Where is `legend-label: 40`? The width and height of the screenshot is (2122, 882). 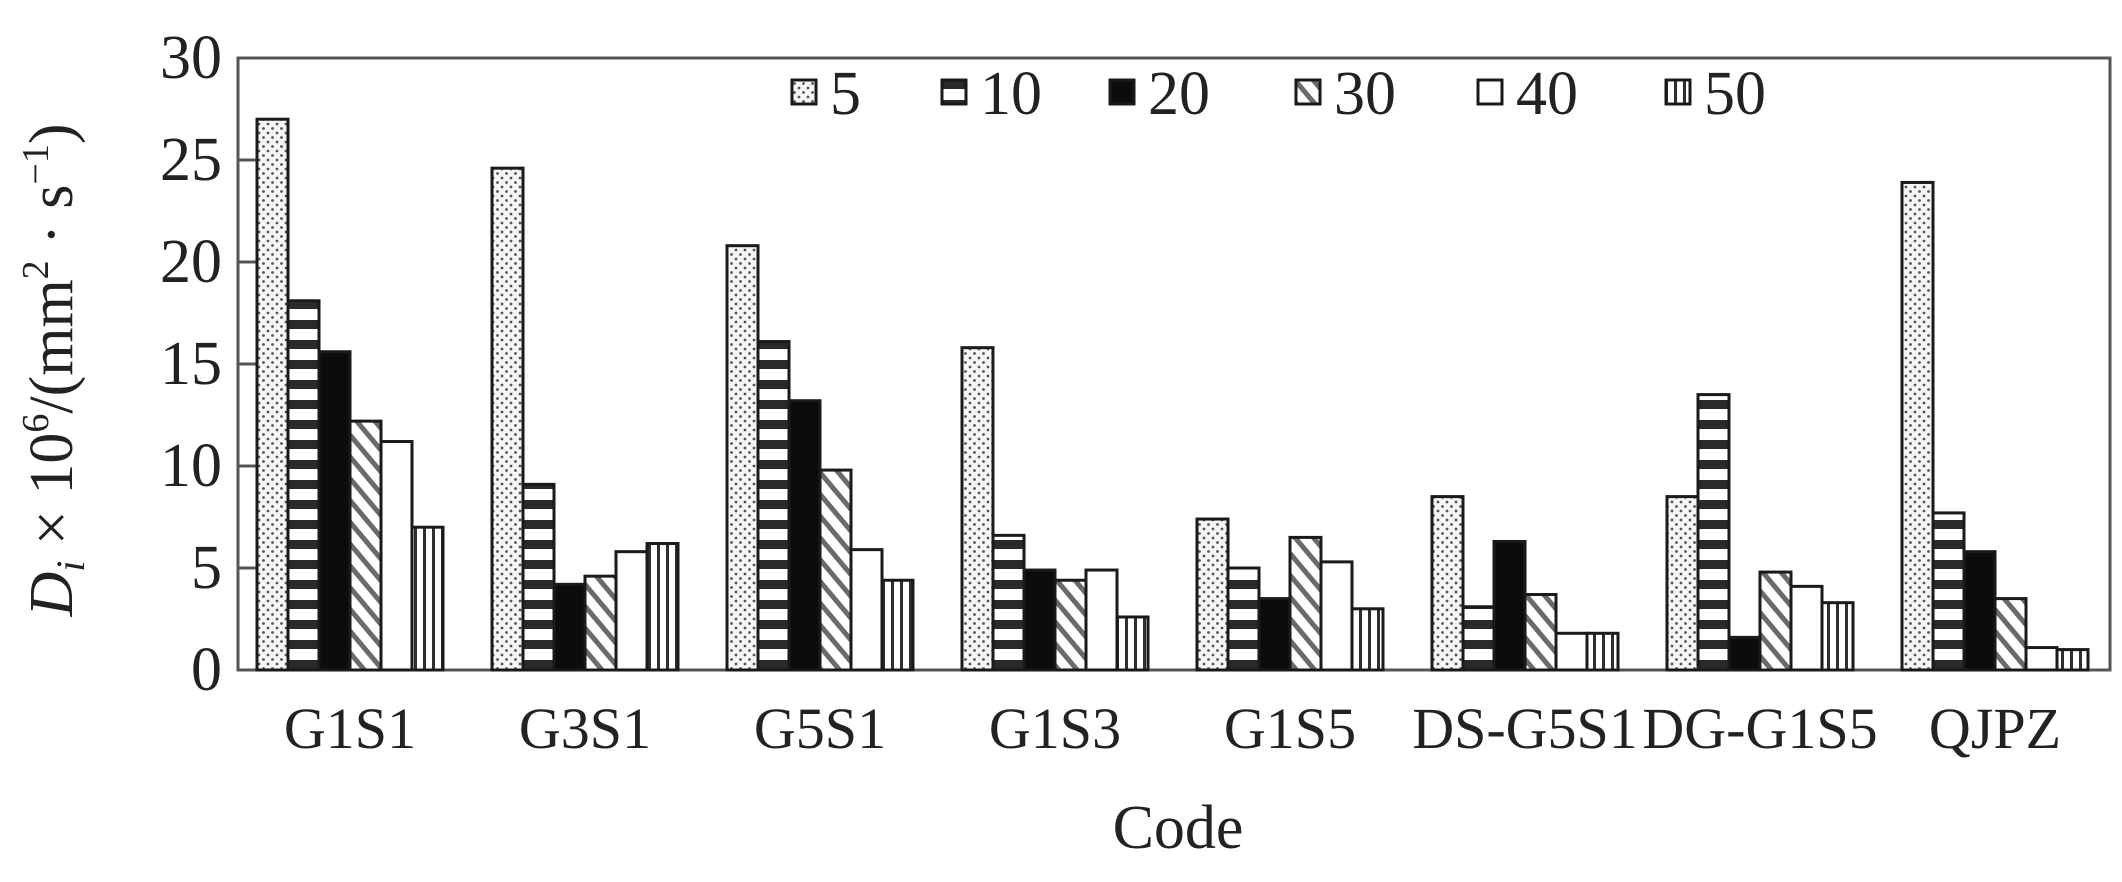
legend-label: 40 is located at coordinates (1547, 94).